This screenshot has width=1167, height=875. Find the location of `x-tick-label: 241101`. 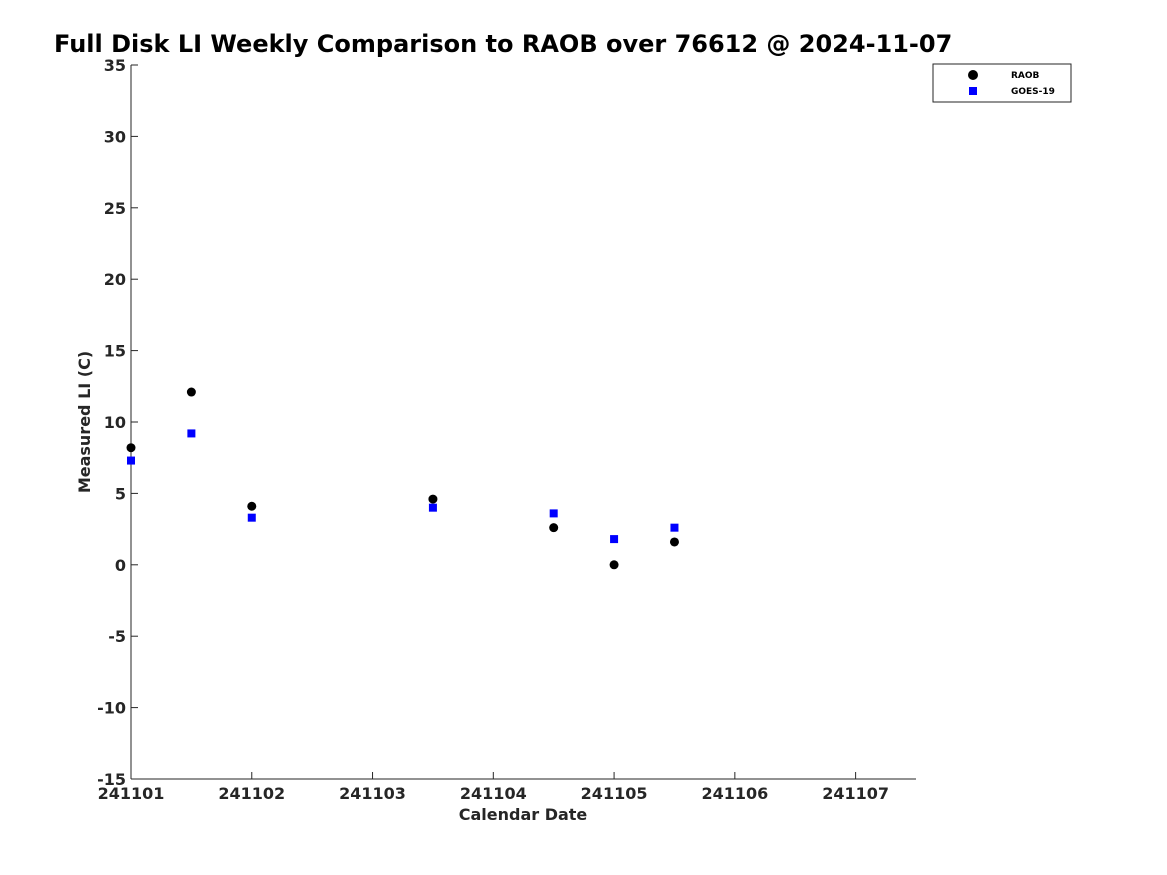

x-tick-label: 241101 is located at coordinates (131, 793).